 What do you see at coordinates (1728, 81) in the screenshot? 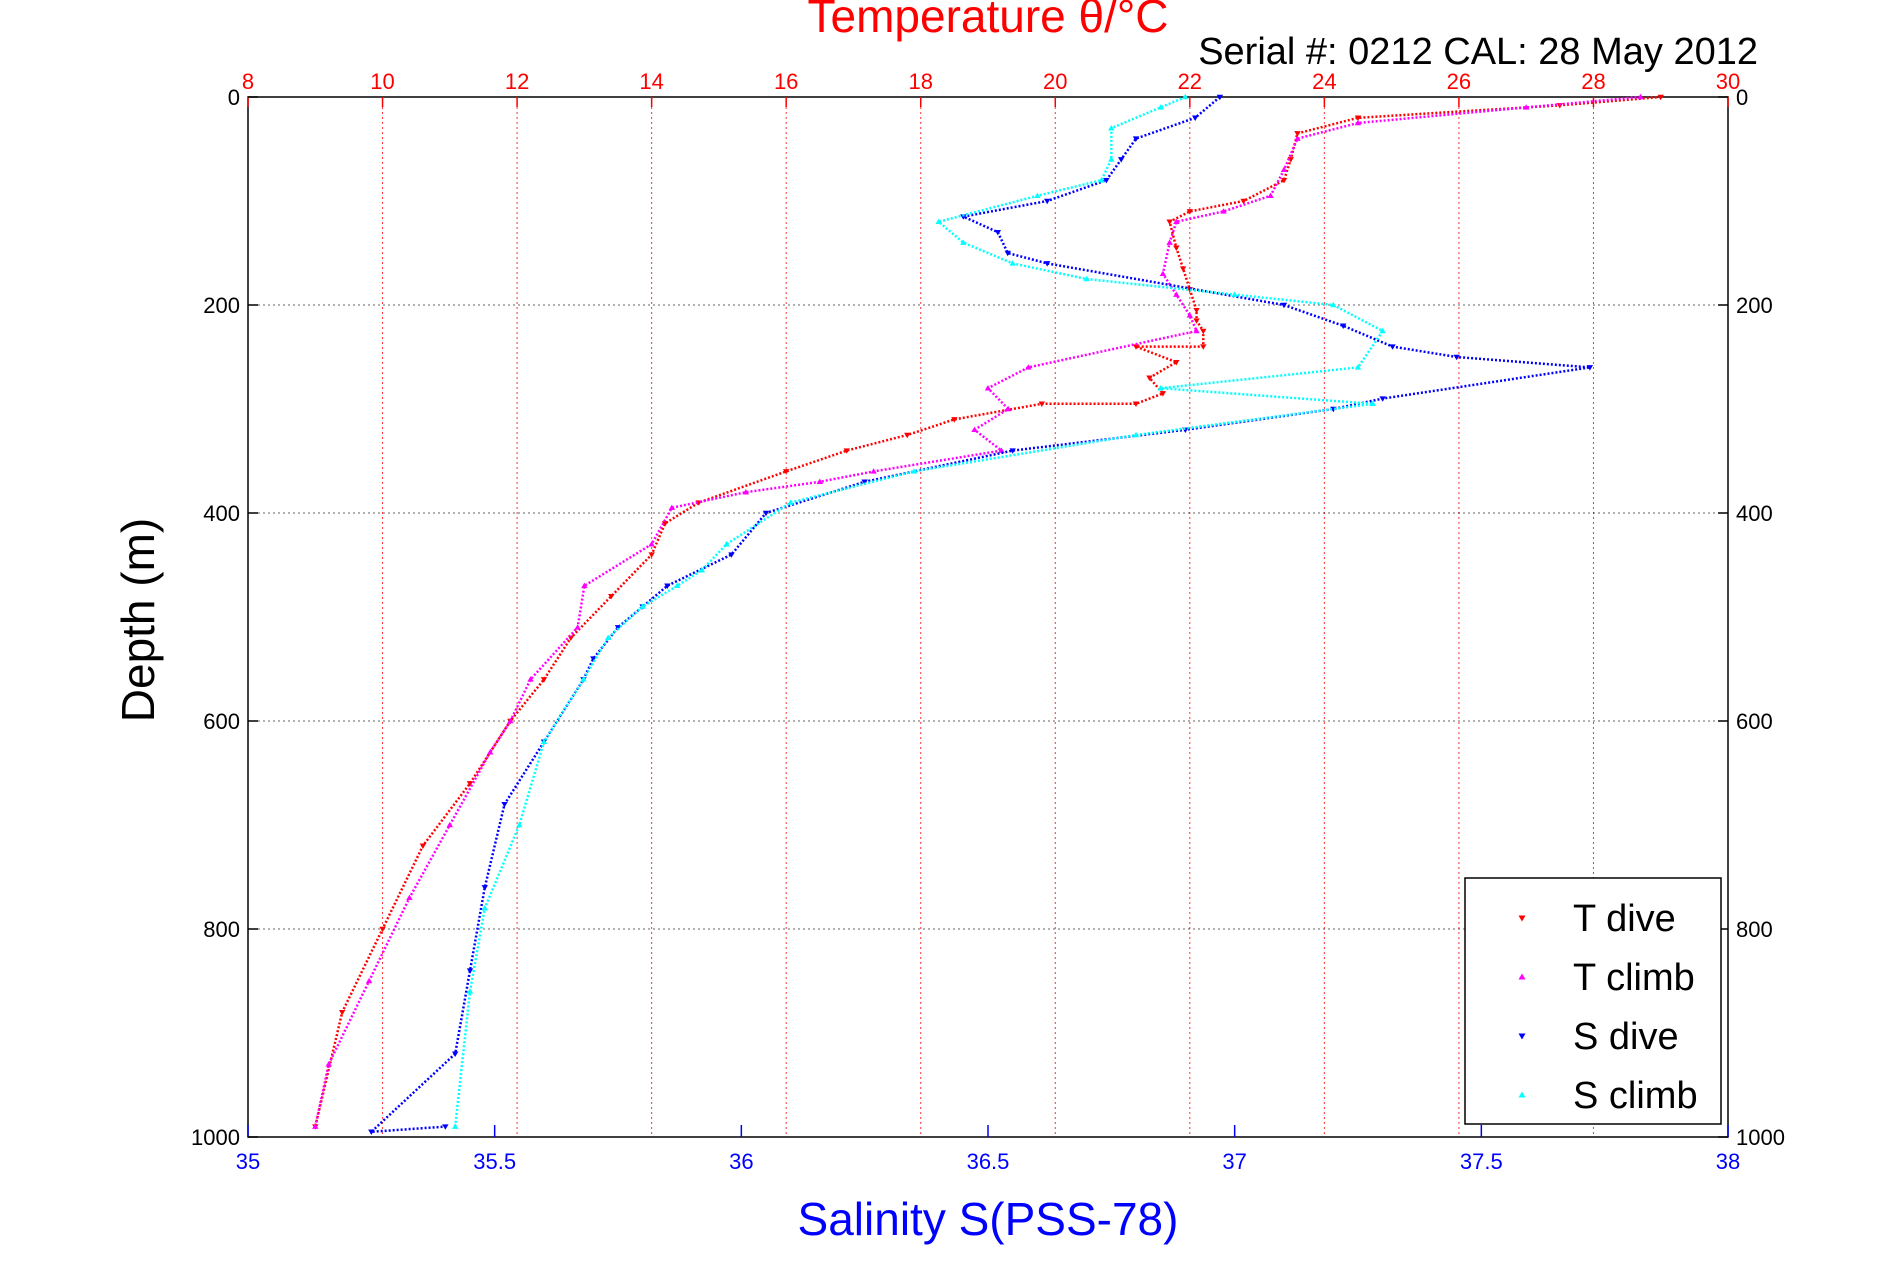
I see `temperature-tick-label: 30` at bounding box center [1728, 81].